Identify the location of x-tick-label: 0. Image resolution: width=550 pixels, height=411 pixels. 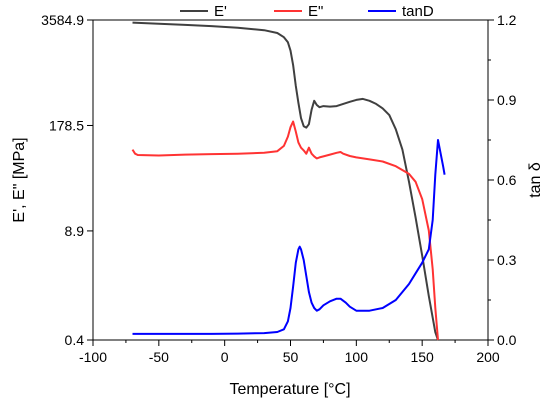
(225, 357).